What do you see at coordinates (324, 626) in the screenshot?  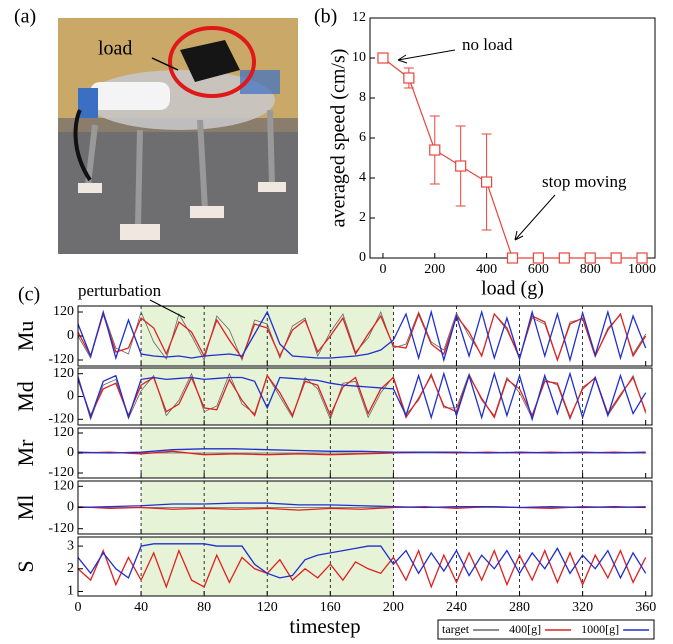 I see `x-axis-label: timestep` at bounding box center [324, 626].